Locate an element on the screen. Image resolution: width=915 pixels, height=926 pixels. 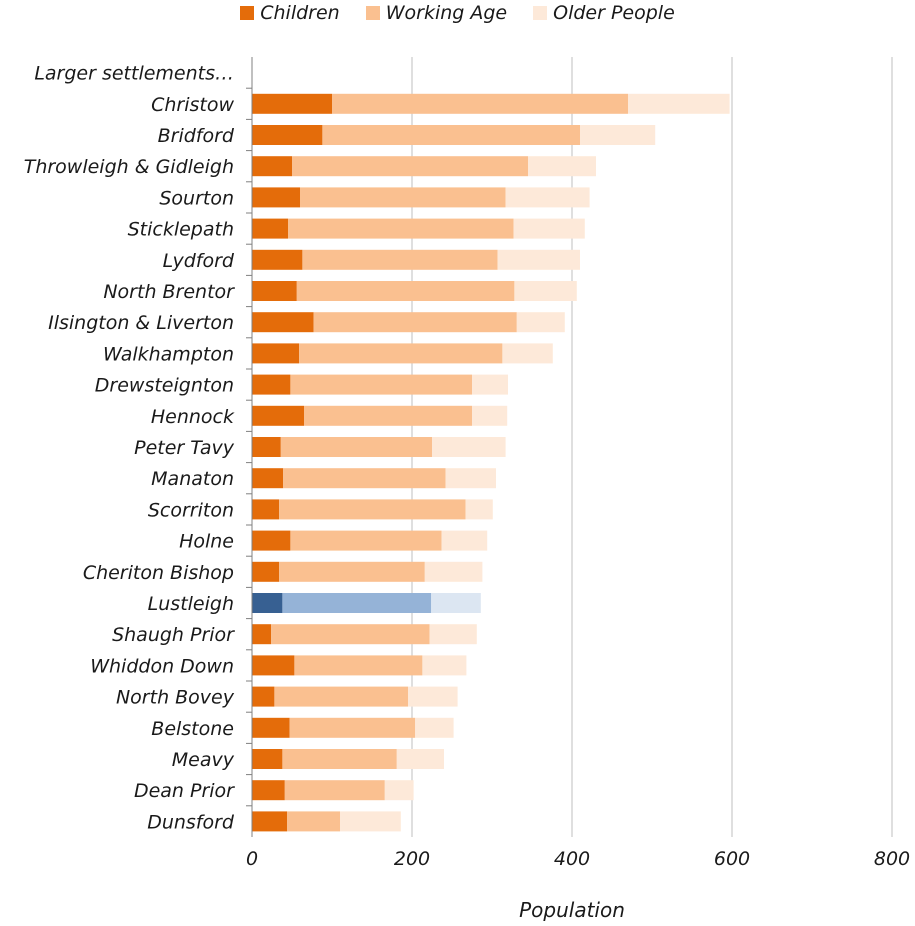
category-label: Sourton is located at coordinates (196, 198).